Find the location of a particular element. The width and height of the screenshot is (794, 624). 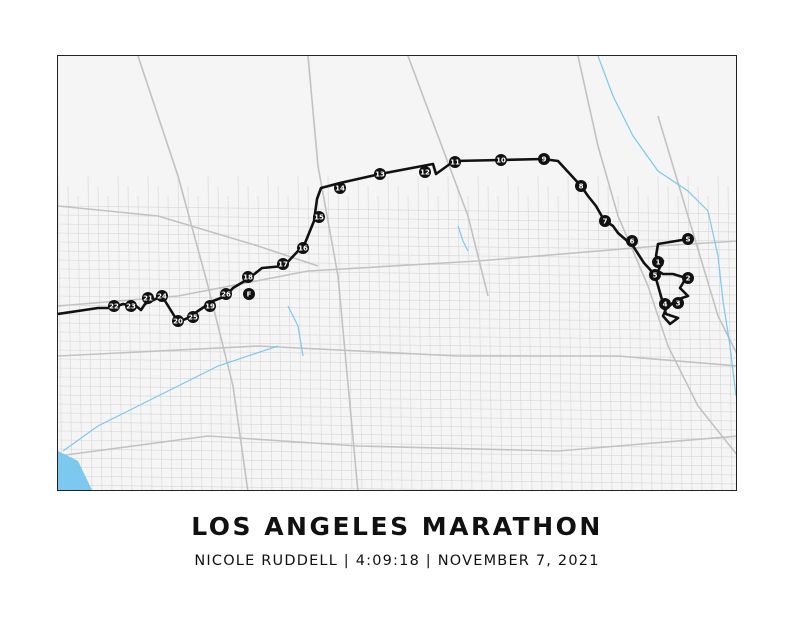

svg-text: 13 is located at coordinates (380, 175).